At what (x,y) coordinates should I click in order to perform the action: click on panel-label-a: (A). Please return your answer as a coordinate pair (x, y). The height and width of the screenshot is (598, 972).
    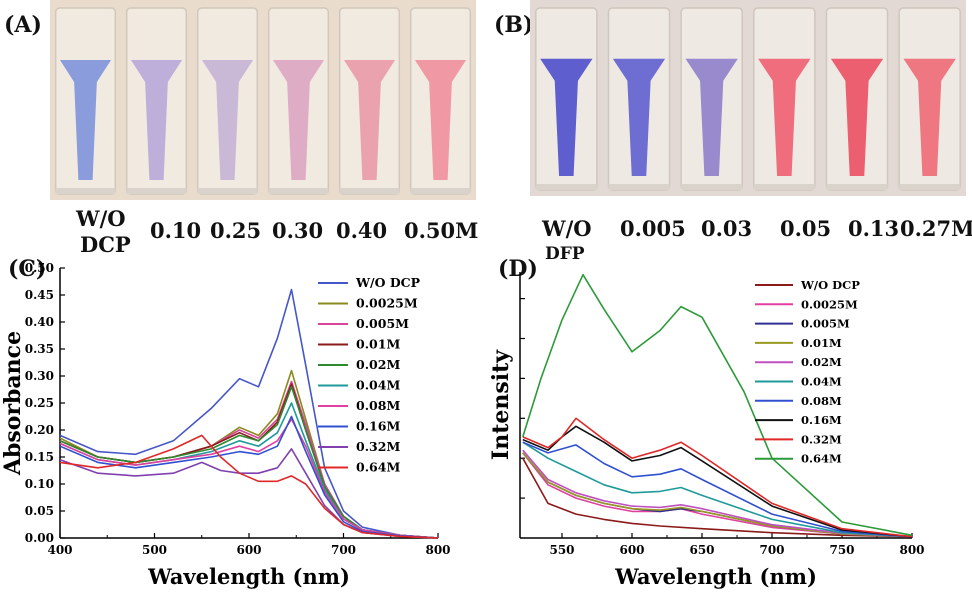
    Looking at the image, I should click on (23, 25).